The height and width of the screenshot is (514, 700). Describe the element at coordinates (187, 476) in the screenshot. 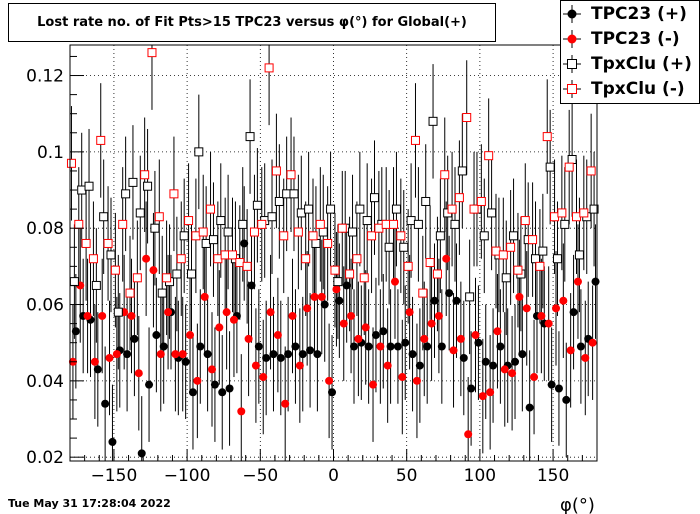

I see `x-tick-label: −100` at that location.